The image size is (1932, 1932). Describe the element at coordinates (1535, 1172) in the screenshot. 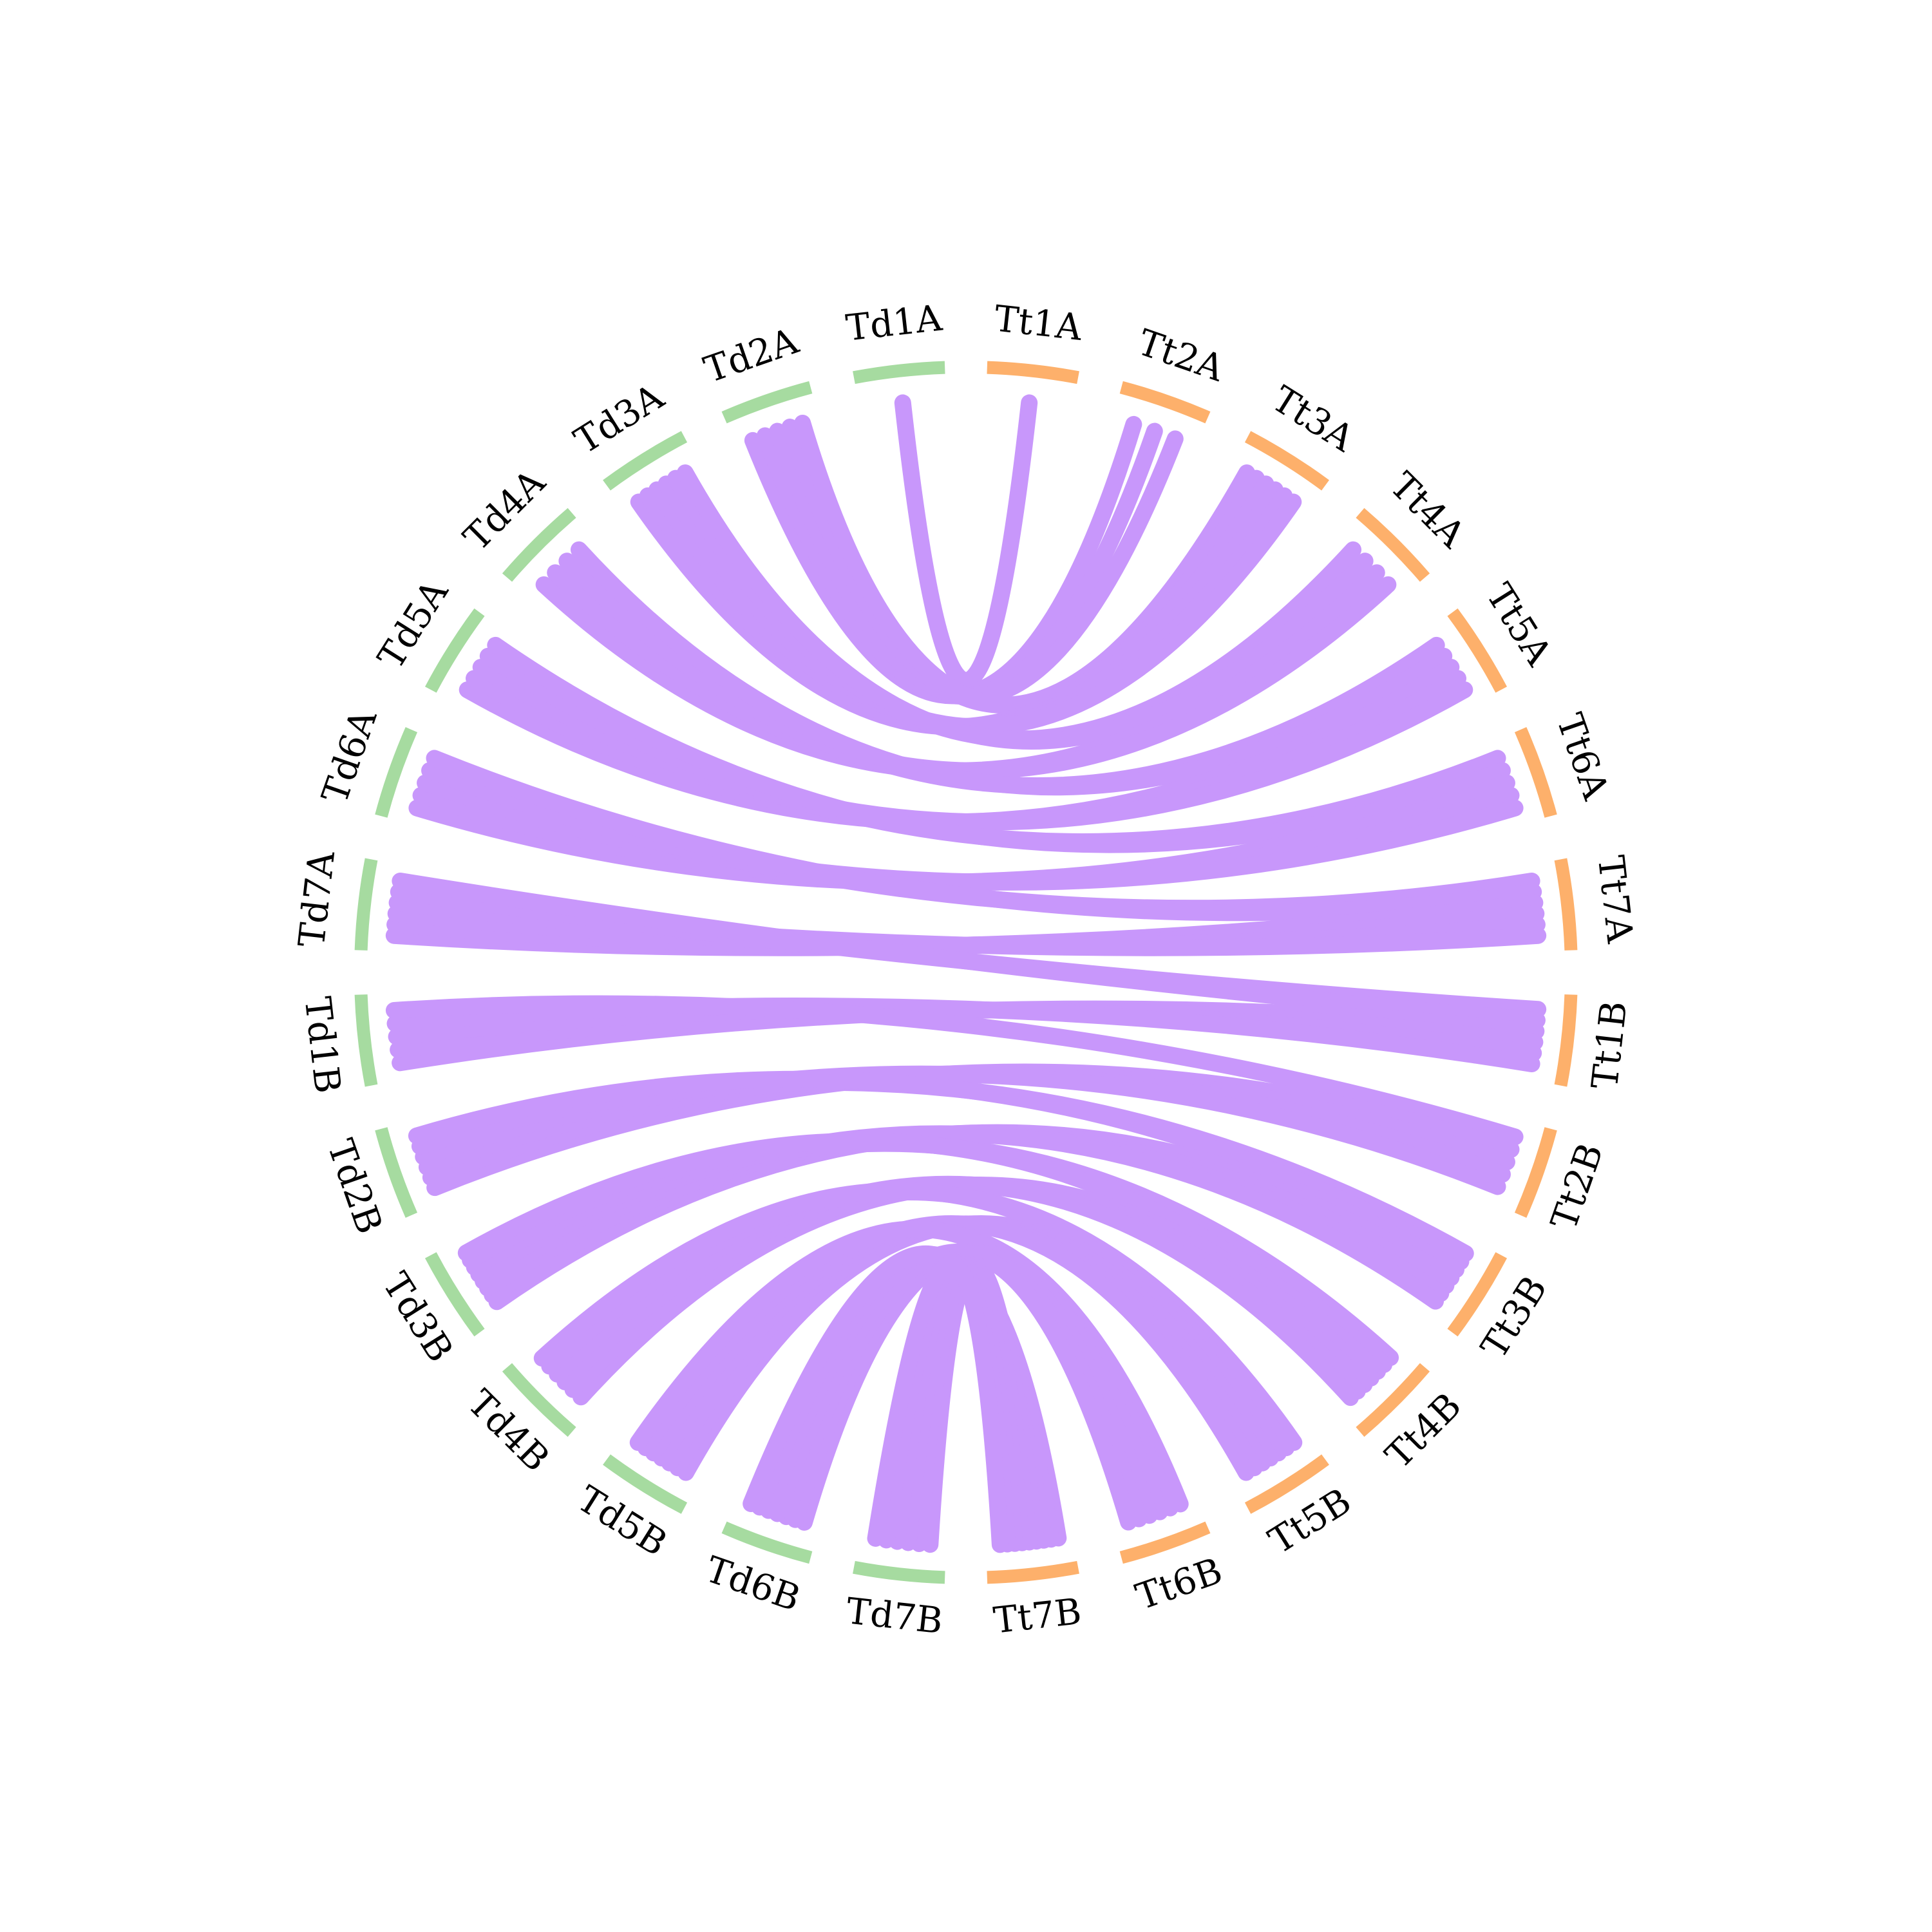

I see `segment-tt2b` at that location.